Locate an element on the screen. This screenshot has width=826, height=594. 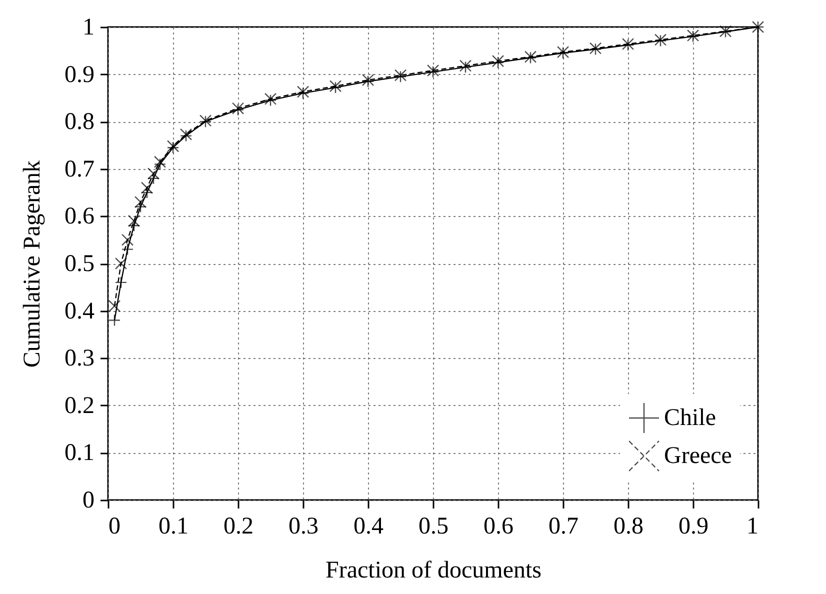
y-tick-label: 0 is located at coordinates (88, 501).